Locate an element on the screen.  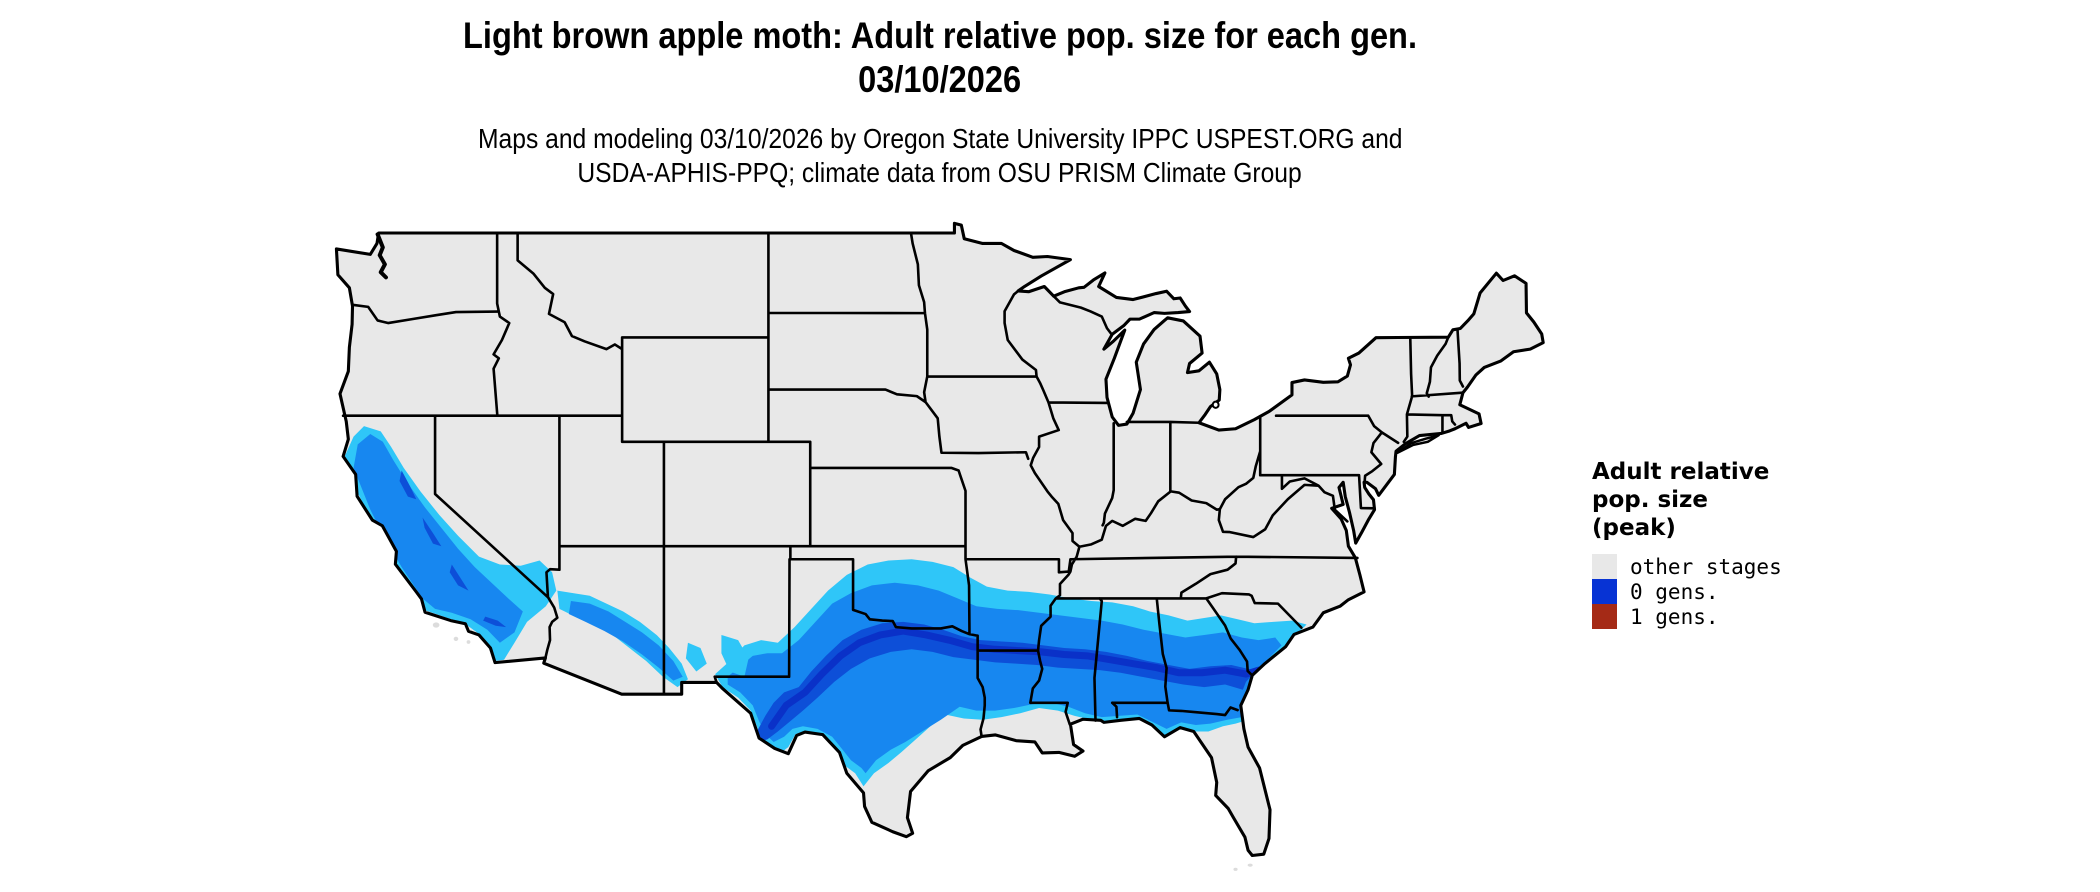
legend-title-line2: pop. size is located at coordinates (1650, 500).